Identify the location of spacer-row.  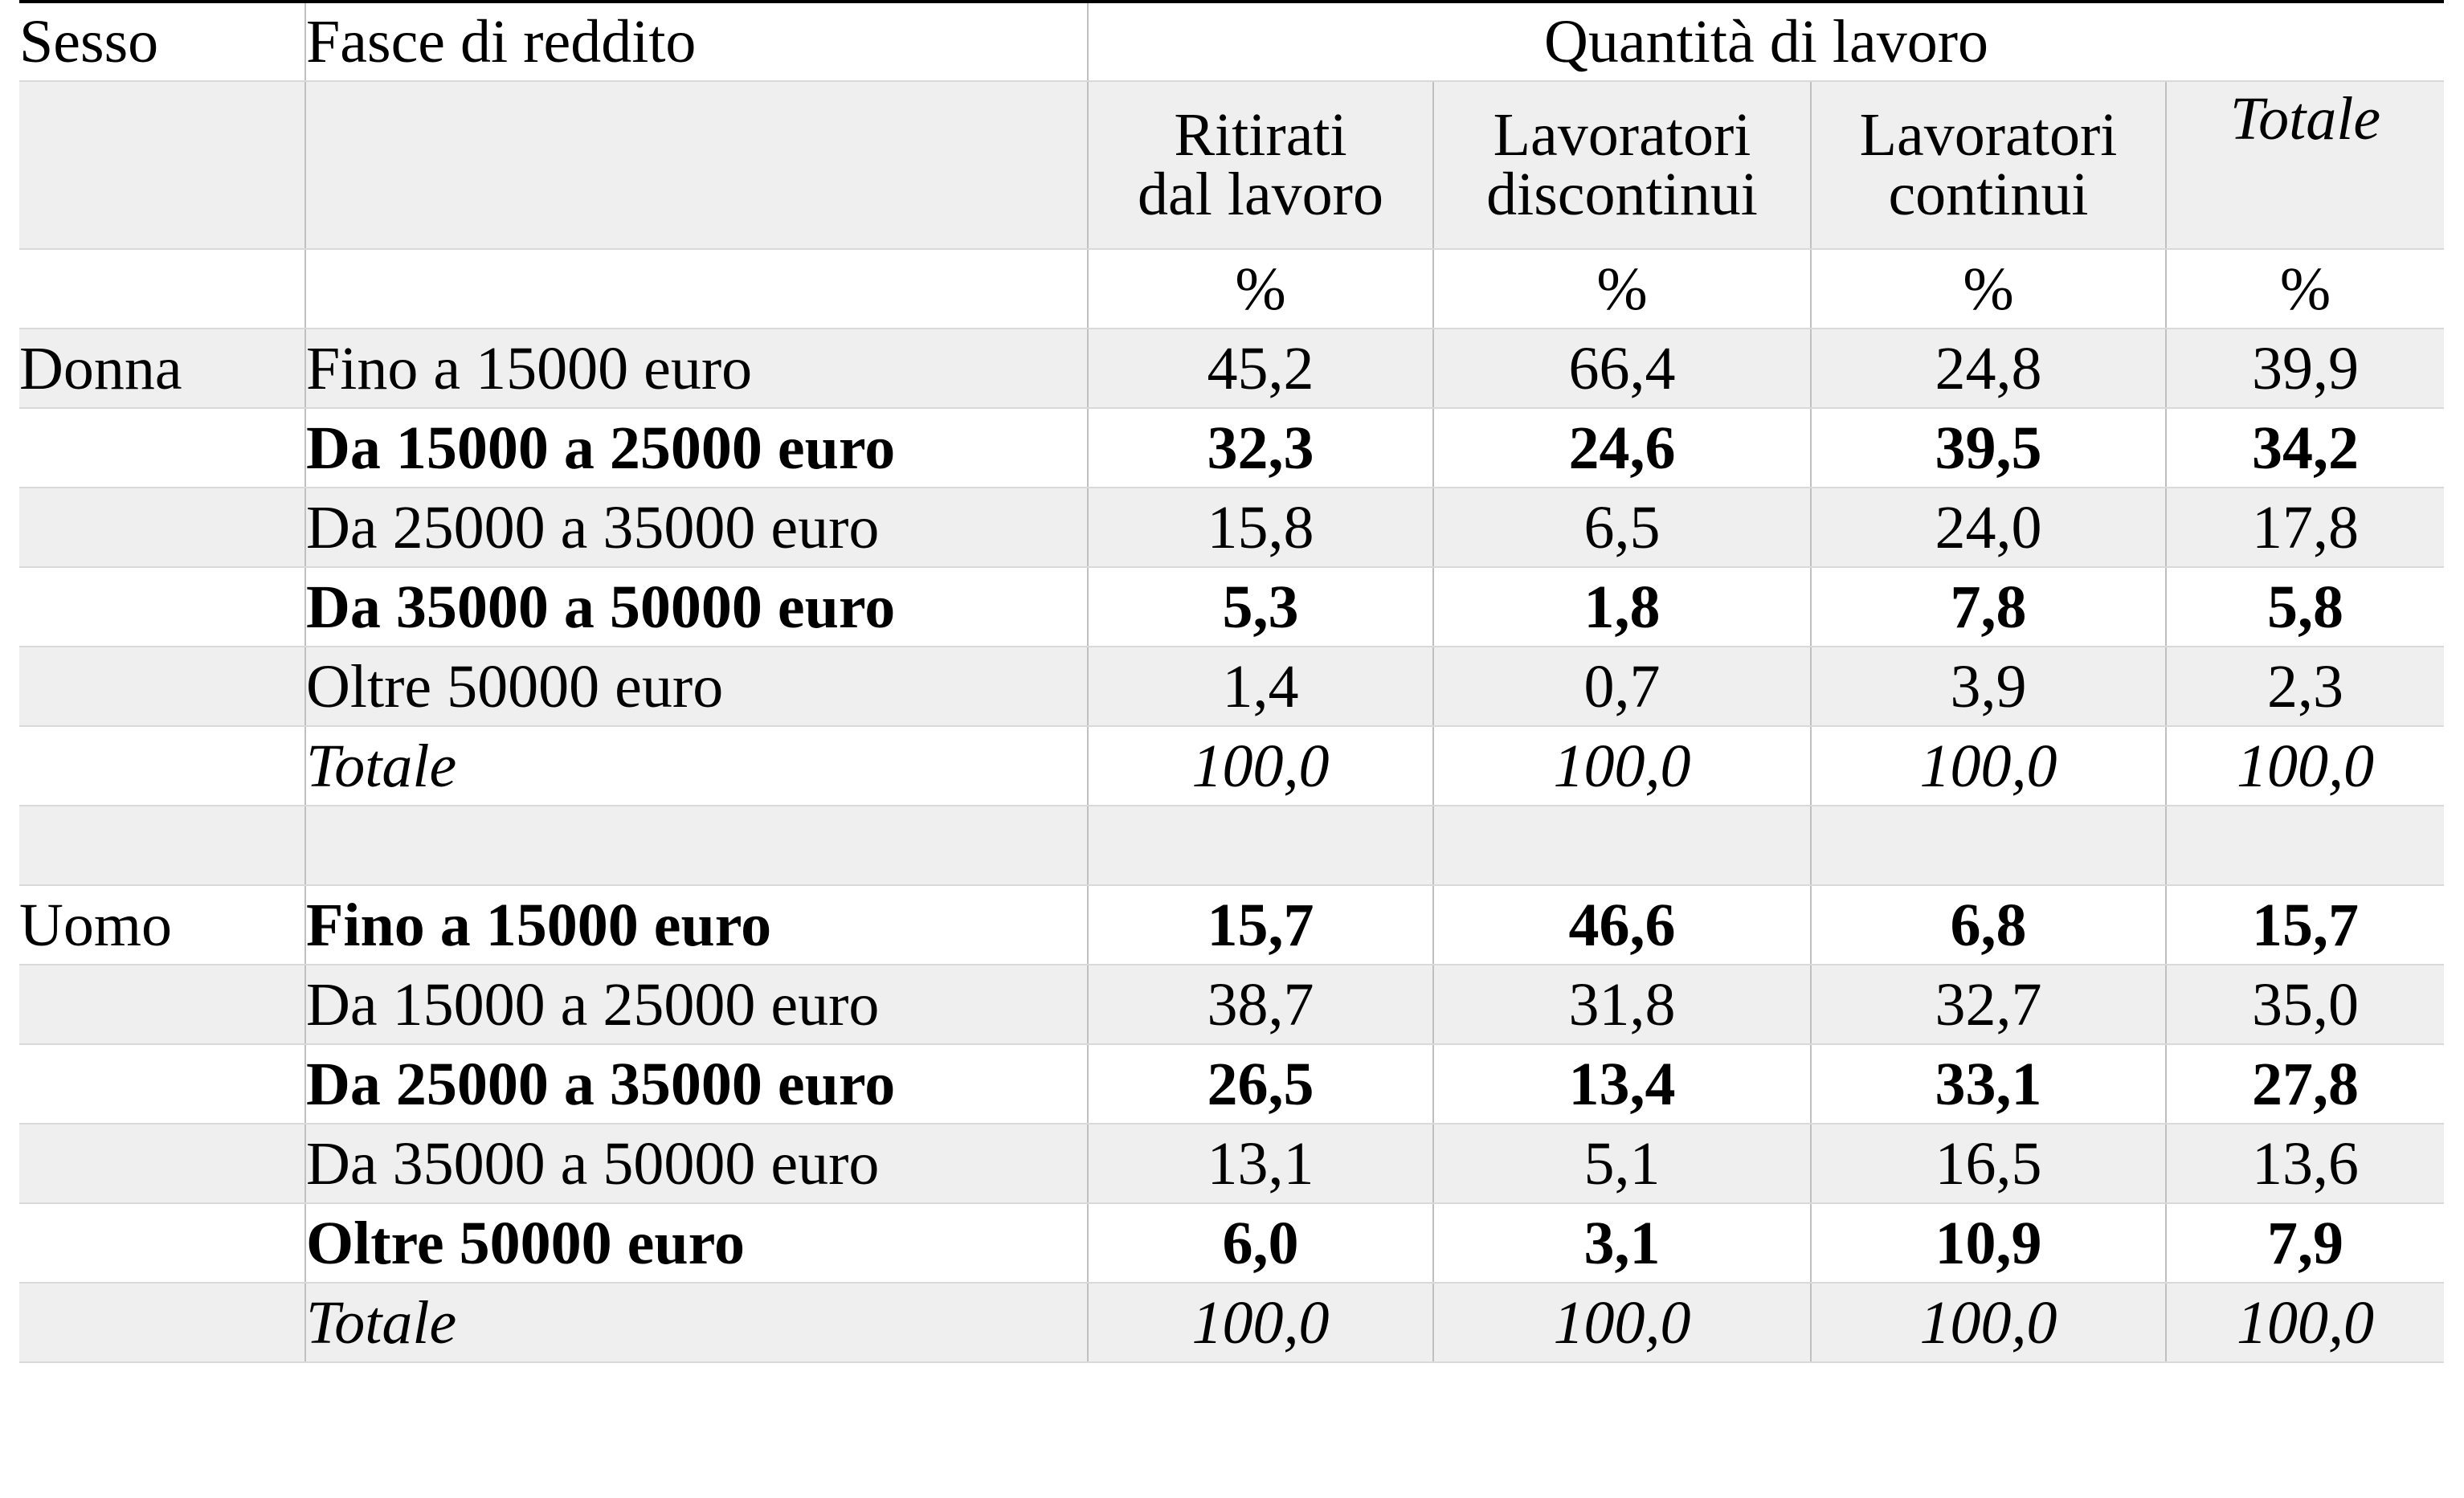
(1232, 846).